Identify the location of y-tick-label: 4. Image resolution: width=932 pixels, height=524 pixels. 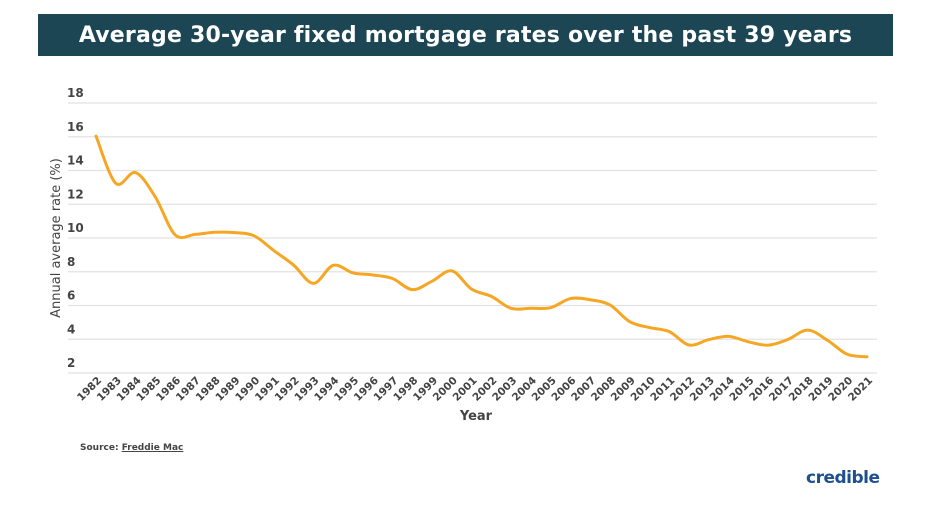
(71, 329).